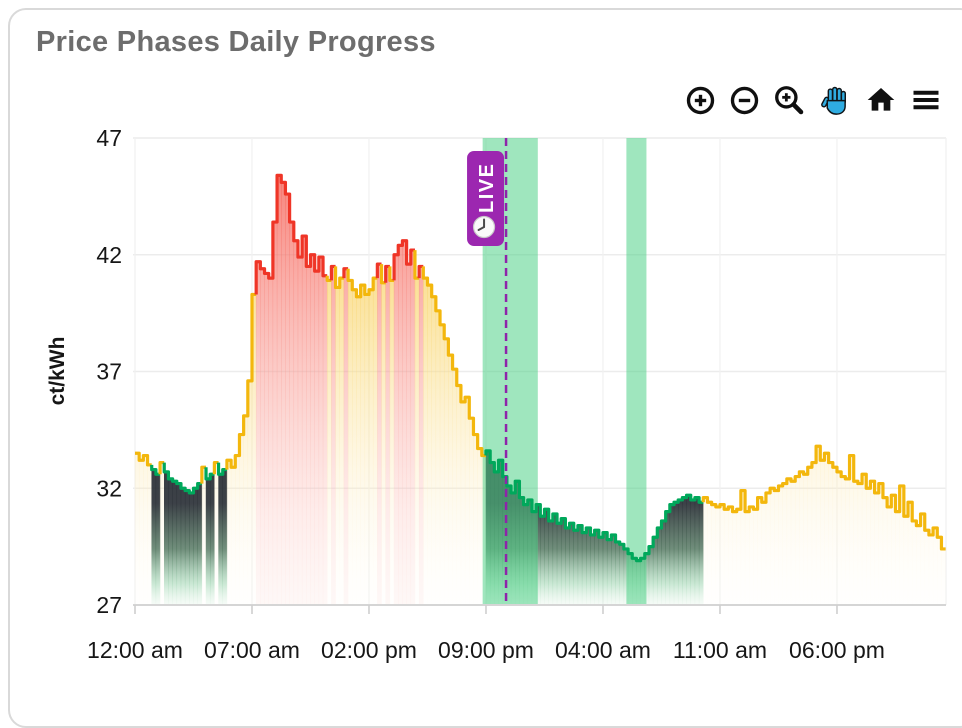  What do you see at coordinates (109, 372) in the screenshot?
I see `y-tick-label: 37` at bounding box center [109, 372].